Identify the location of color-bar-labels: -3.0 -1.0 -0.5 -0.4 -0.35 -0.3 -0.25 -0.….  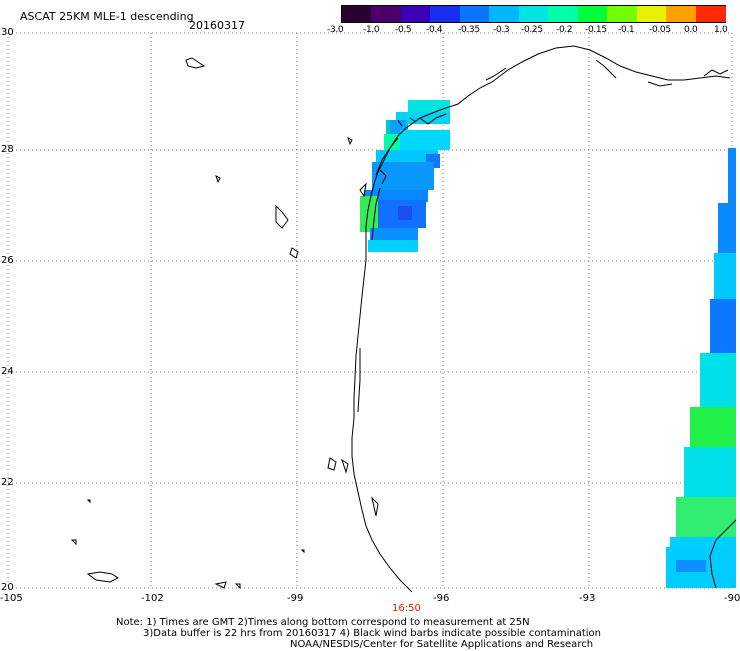
(532, 31).